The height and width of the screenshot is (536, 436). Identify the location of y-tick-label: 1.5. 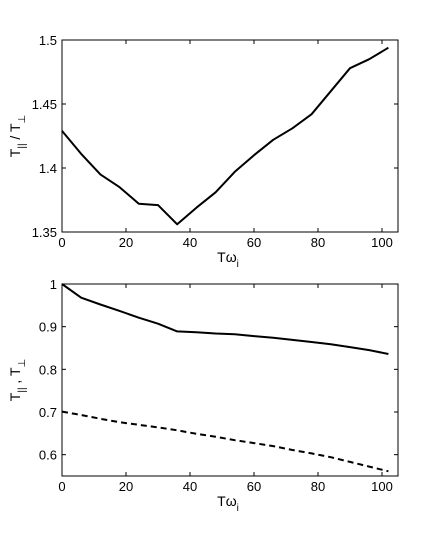
(48, 40).